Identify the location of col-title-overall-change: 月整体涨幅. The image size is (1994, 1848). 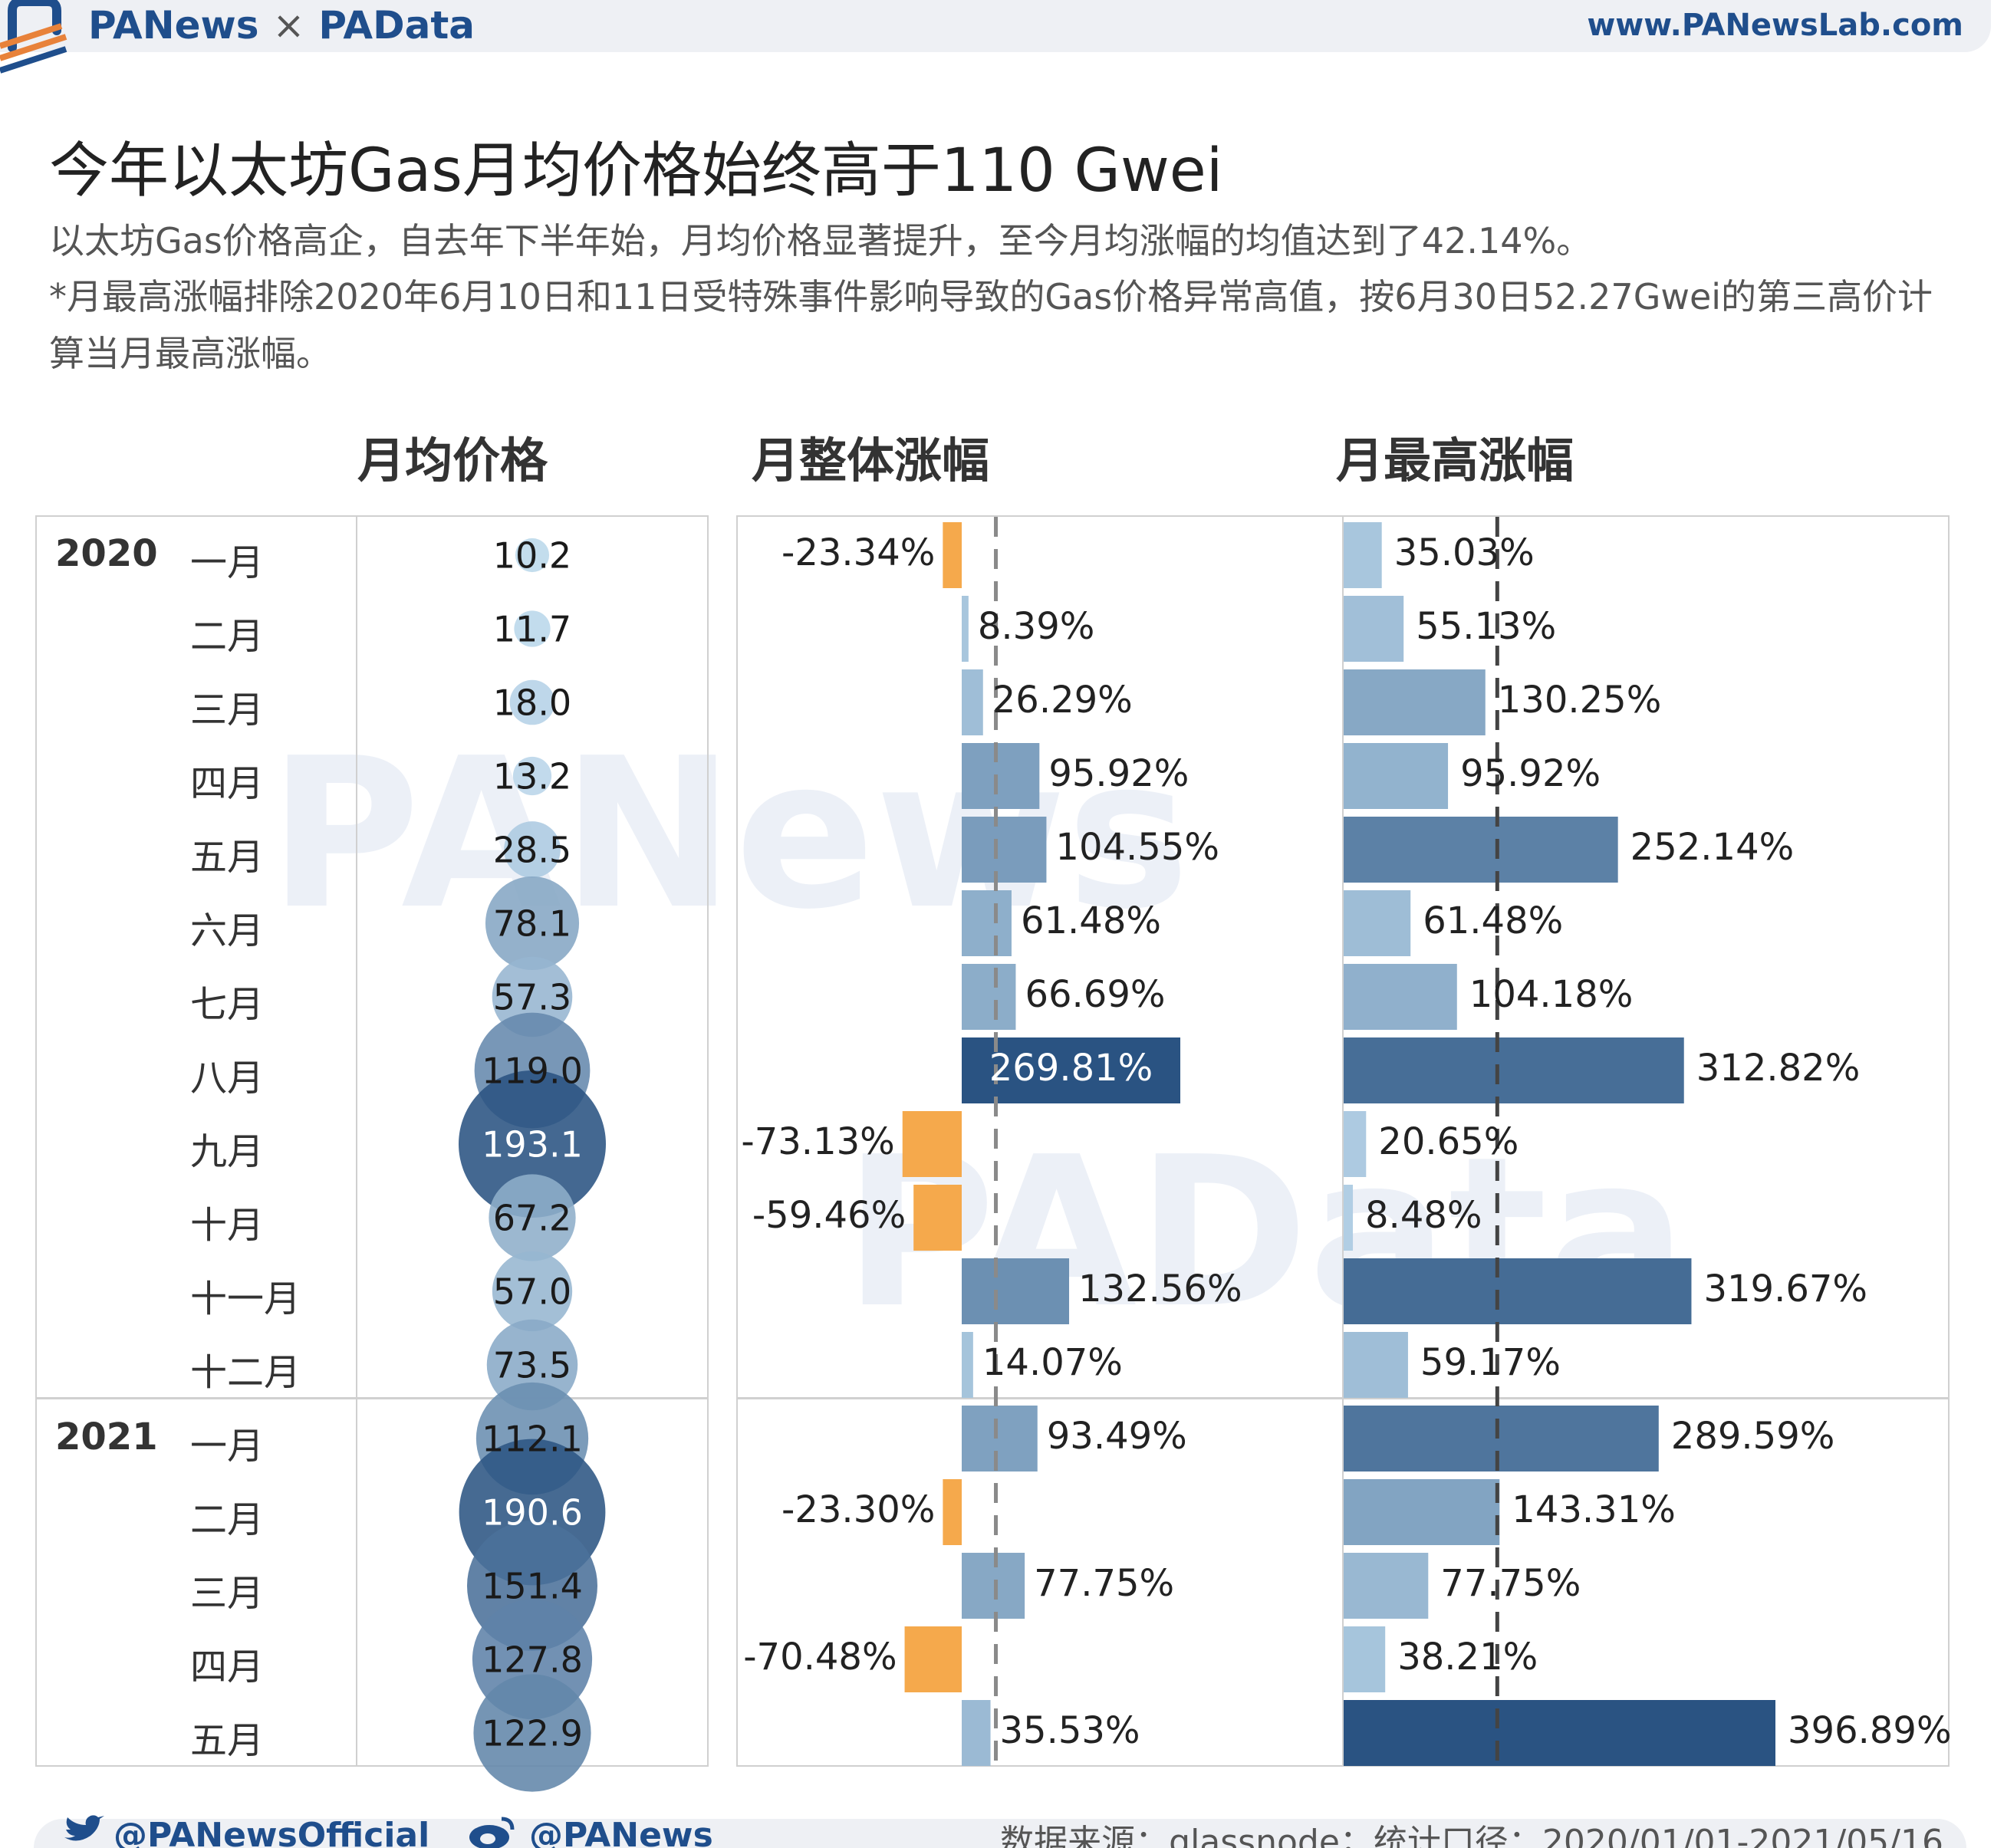
(871, 460).